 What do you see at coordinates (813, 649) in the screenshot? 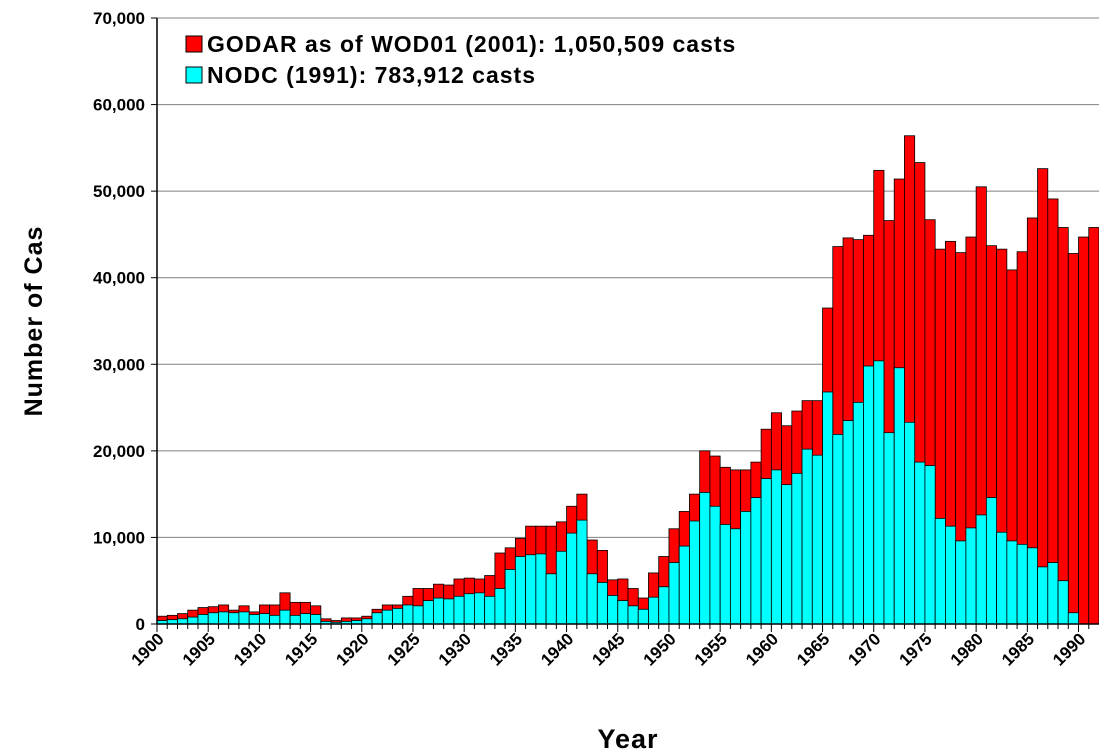
I see `x-tick-label: 1965` at bounding box center [813, 649].